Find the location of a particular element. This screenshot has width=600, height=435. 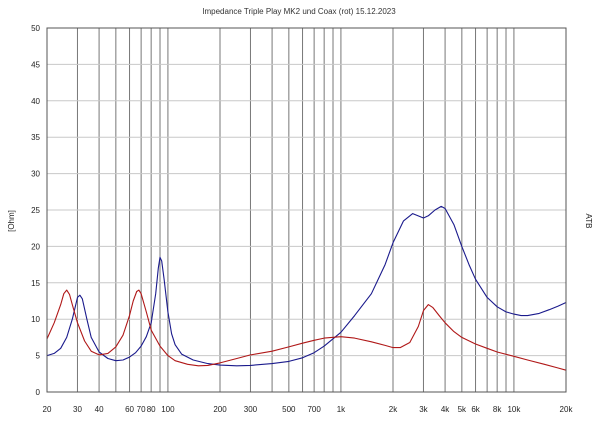

x-tick-label: 80 is located at coordinates (151, 409).